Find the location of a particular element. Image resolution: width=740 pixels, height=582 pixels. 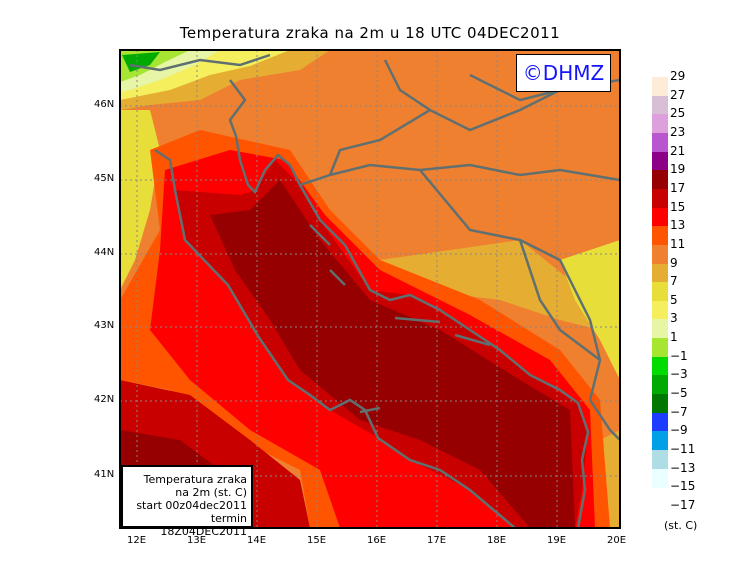

x-tick-label: 15E is located at coordinates (317, 540).